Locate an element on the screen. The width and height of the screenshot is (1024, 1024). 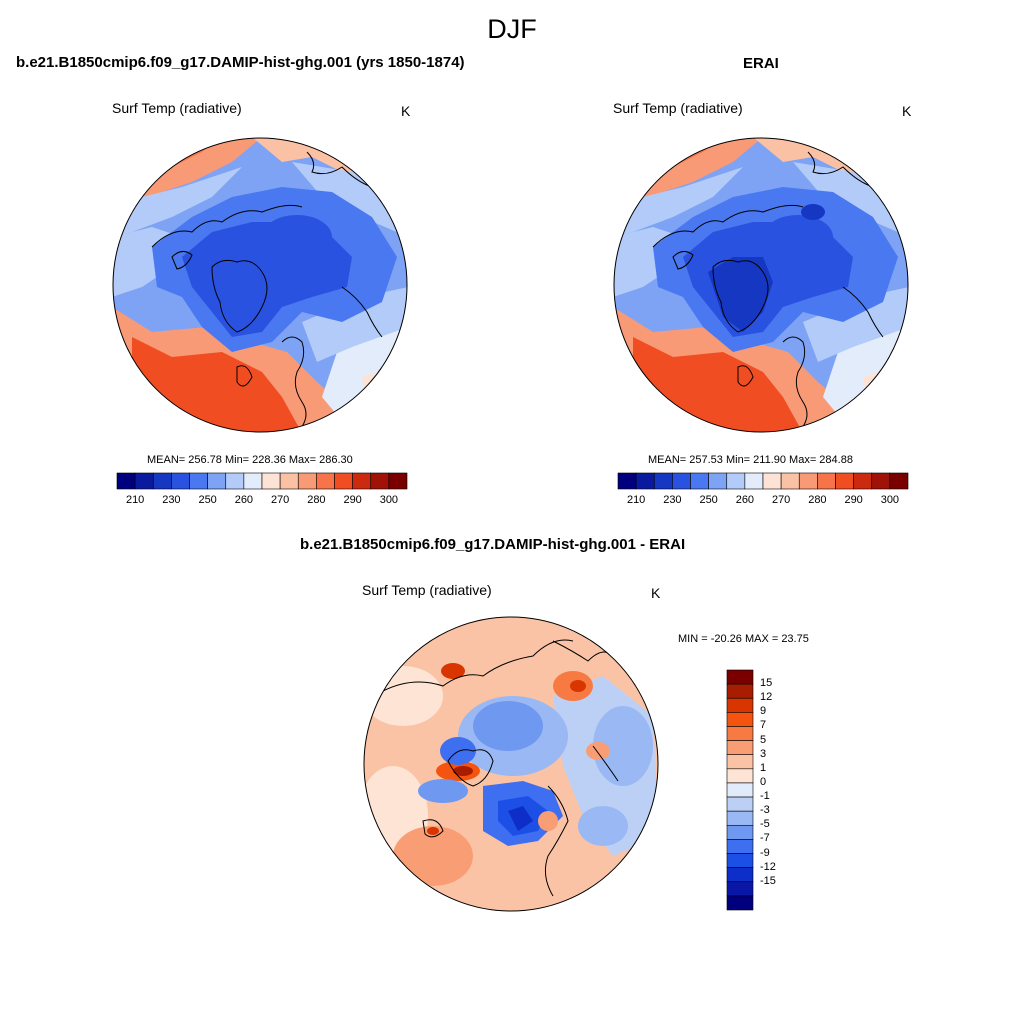
panel2-colorbar-tick-label: 230 is located at coordinates (672, 500).